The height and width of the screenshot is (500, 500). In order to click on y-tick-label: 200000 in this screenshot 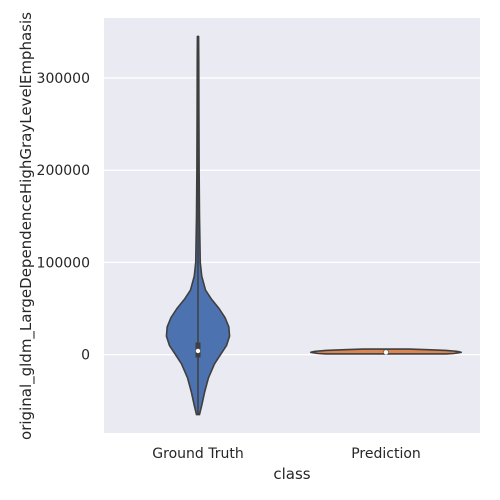, I will do `click(63, 171)`.